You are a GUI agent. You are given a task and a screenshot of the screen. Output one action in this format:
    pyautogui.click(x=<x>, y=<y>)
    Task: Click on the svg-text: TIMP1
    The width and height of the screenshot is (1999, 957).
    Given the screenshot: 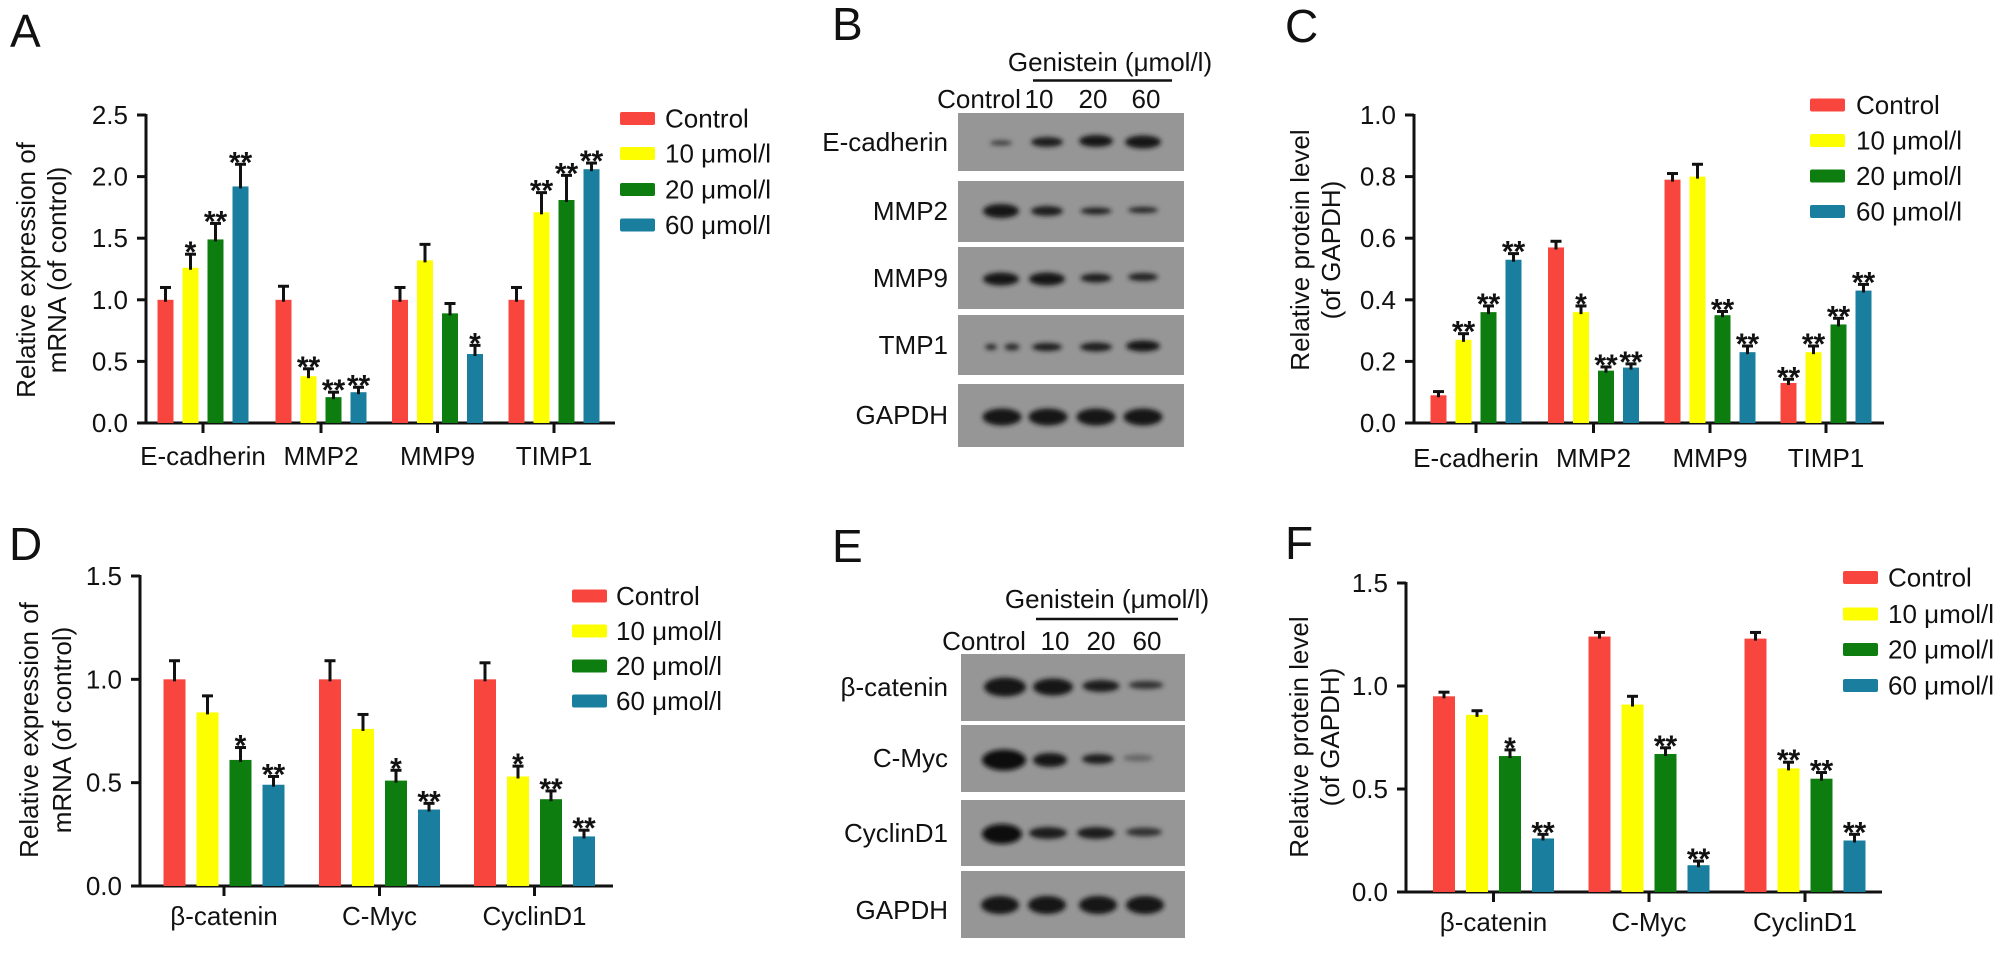 What is the action you would take?
    pyautogui.click(x=1826, y=458)
    